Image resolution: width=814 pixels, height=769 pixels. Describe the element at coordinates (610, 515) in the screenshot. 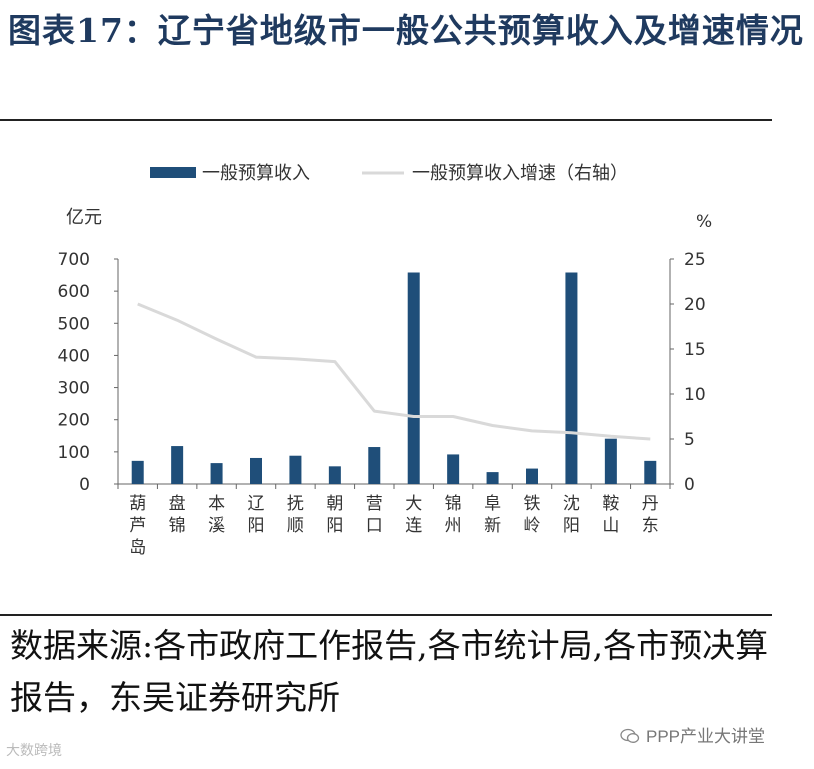

I see `x-tick-label: 鞍山` at that location.